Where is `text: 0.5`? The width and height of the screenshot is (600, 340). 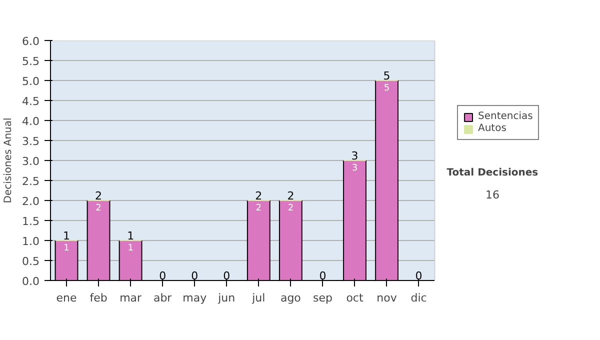 text: 0.5 is located at coordinates (31, 261).